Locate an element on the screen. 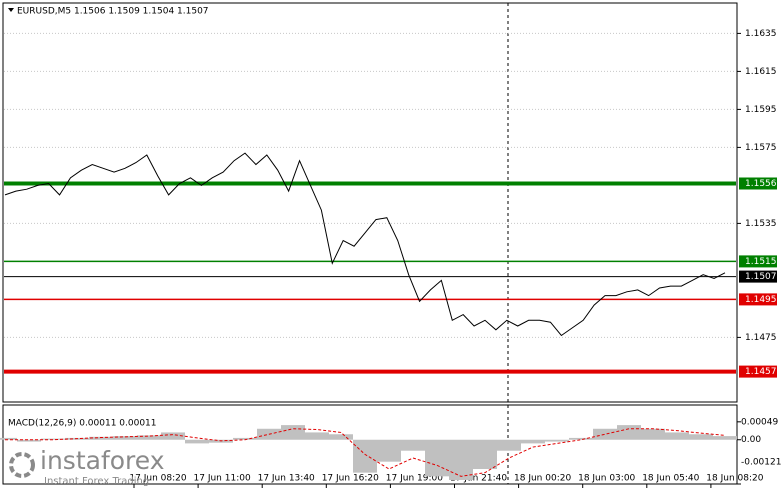 The image size is (781, 489). level-label: 1.1495 is located at coordinates (761, 300).